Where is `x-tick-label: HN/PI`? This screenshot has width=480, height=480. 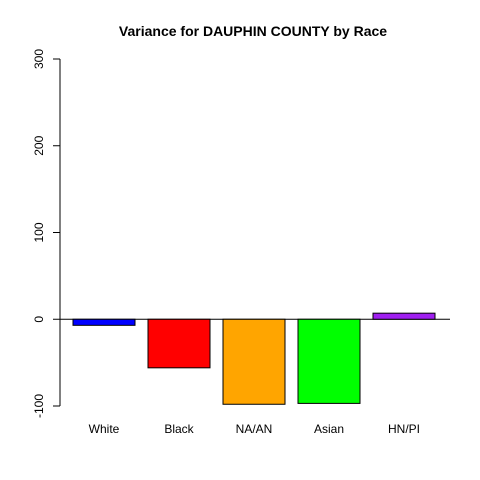 x-tick-label: HN/PI is located at coordinates (404, 429).